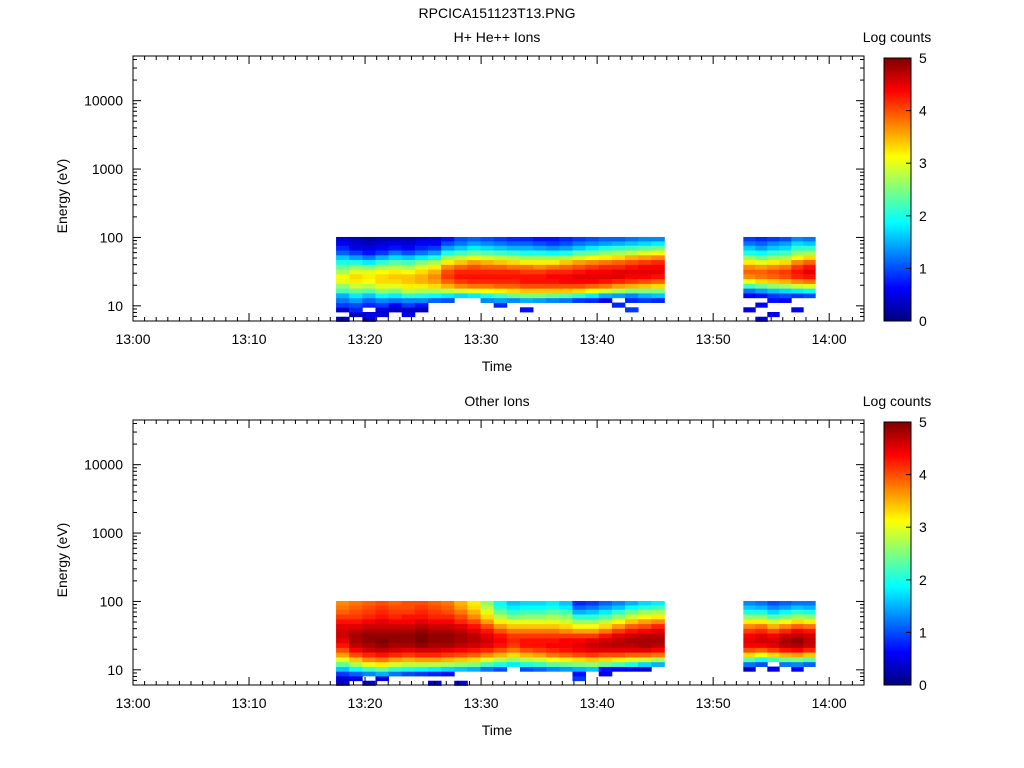  I want to click on y-axis-label: Energy (eV), so click(62, 560).